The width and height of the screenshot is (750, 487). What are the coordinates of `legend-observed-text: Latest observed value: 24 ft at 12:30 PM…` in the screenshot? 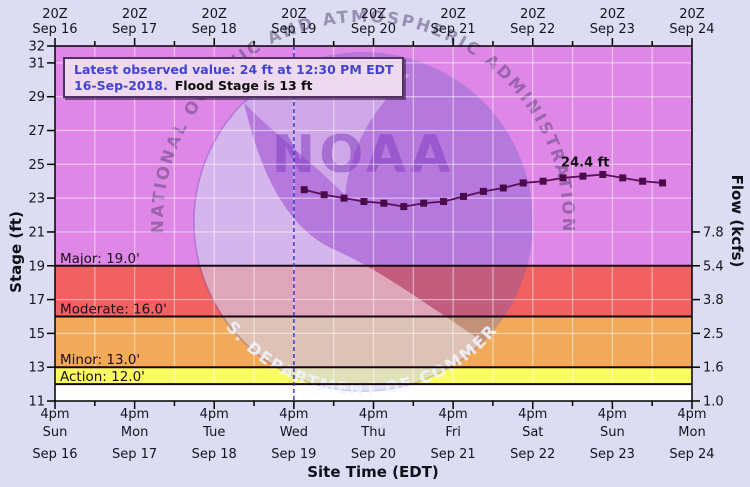 It's located at (234, 69).